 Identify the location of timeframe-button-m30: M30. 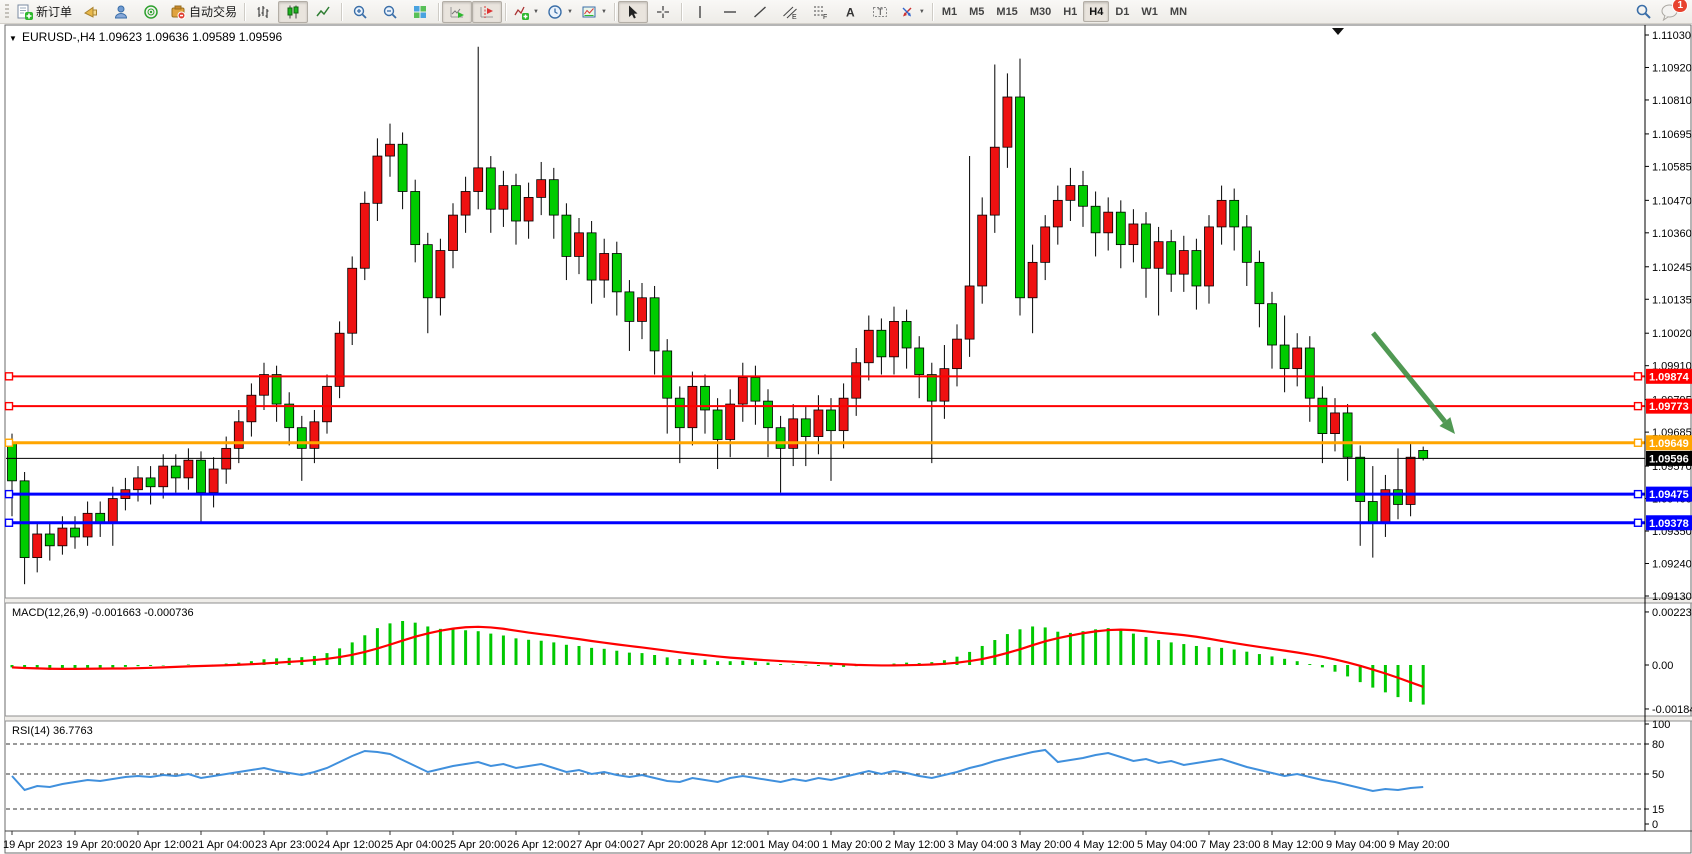
(1040, 11).